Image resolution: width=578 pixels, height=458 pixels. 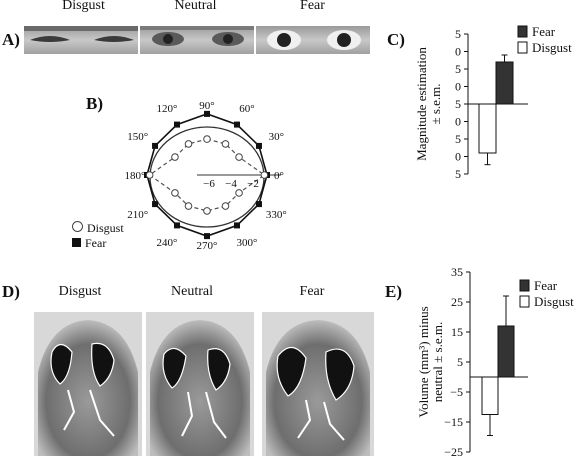 I want to click on y-axis-label-line1: Volume (mm³) minus, so click(x=423, y=361).